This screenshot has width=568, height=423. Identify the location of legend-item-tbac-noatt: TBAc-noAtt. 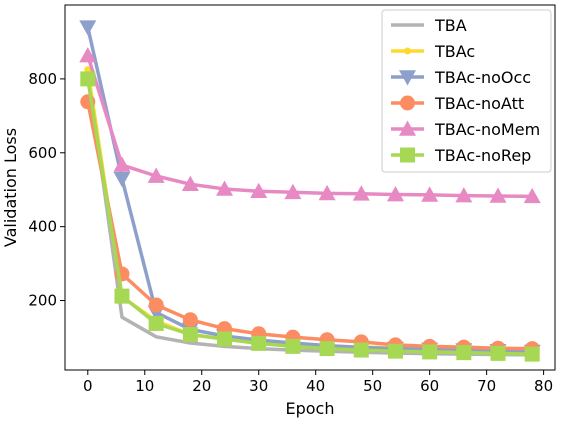
(457, 103).